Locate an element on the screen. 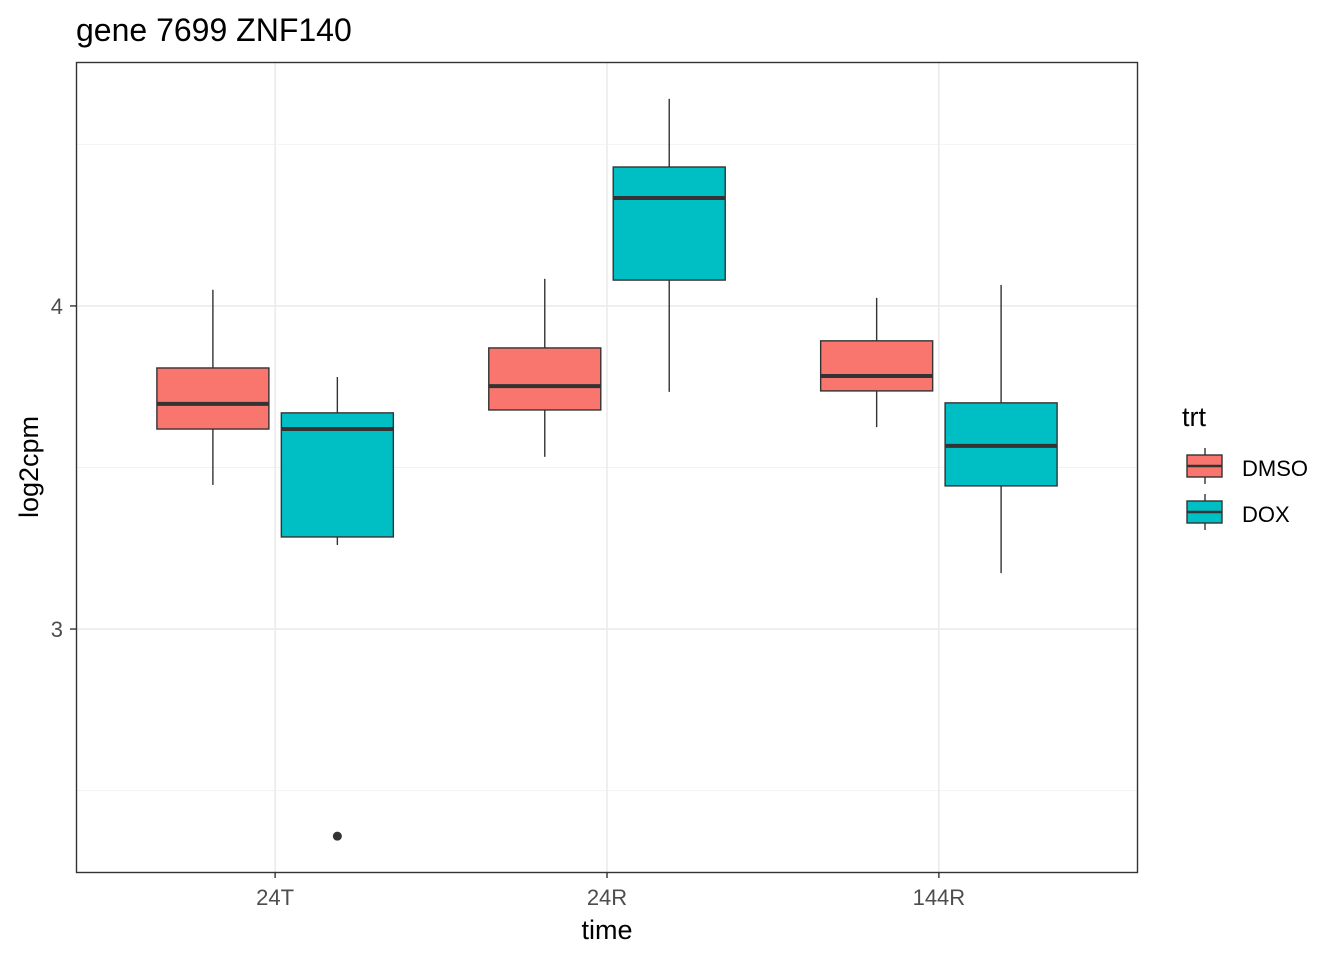 This screenshot has width=1344, height=965. y-tick-label: 3 is located at coordinates (57, 629).